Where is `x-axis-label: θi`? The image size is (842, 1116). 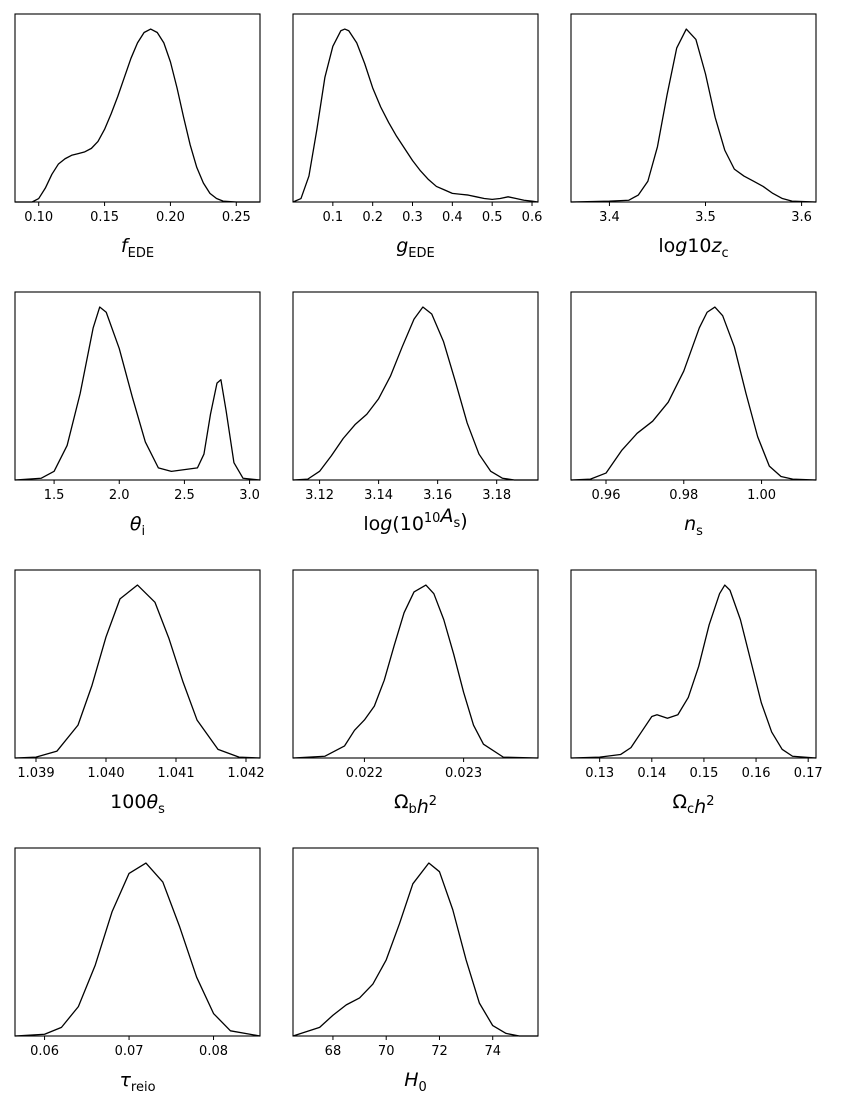
x-axis-label: θi is located at coordinates (137, 526).